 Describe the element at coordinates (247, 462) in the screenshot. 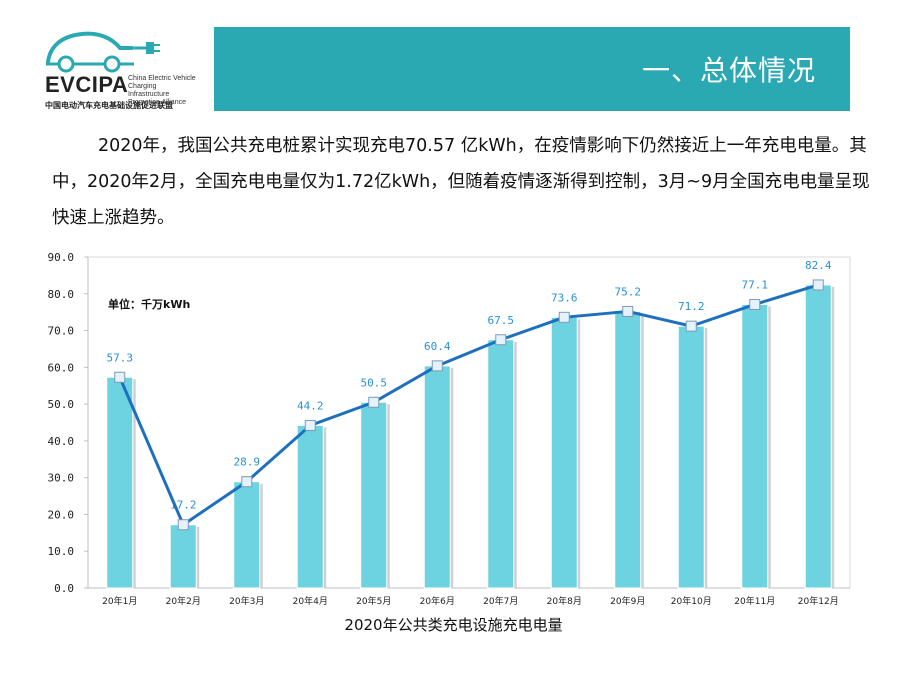

I see `data-label: 28.9` at that location.